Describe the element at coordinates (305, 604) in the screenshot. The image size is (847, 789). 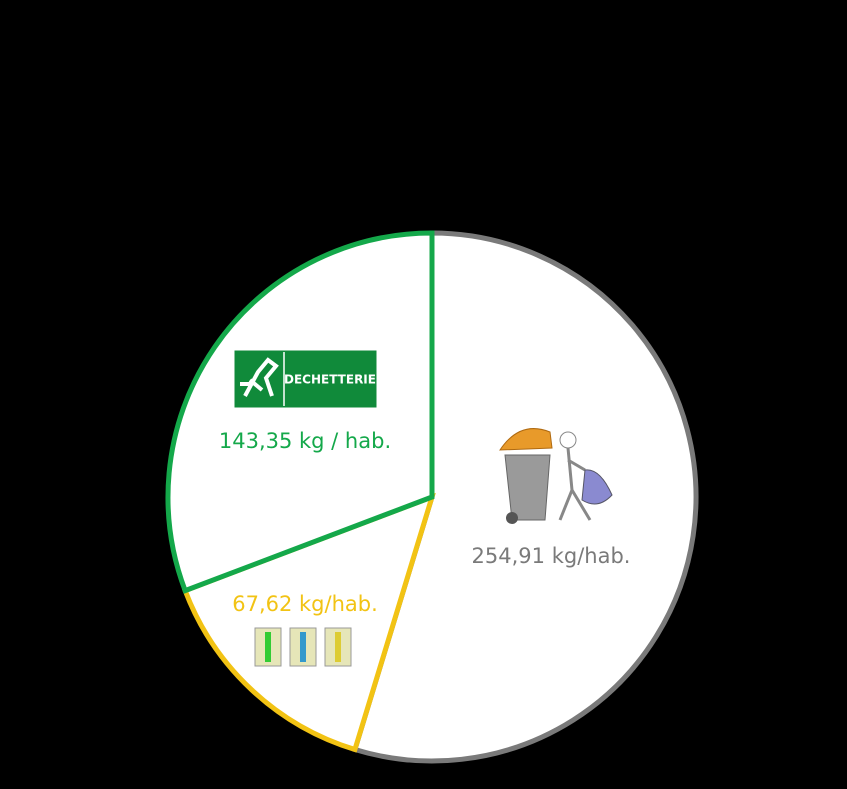
I see `value-label: 67,62 kg/hab.` at that location.